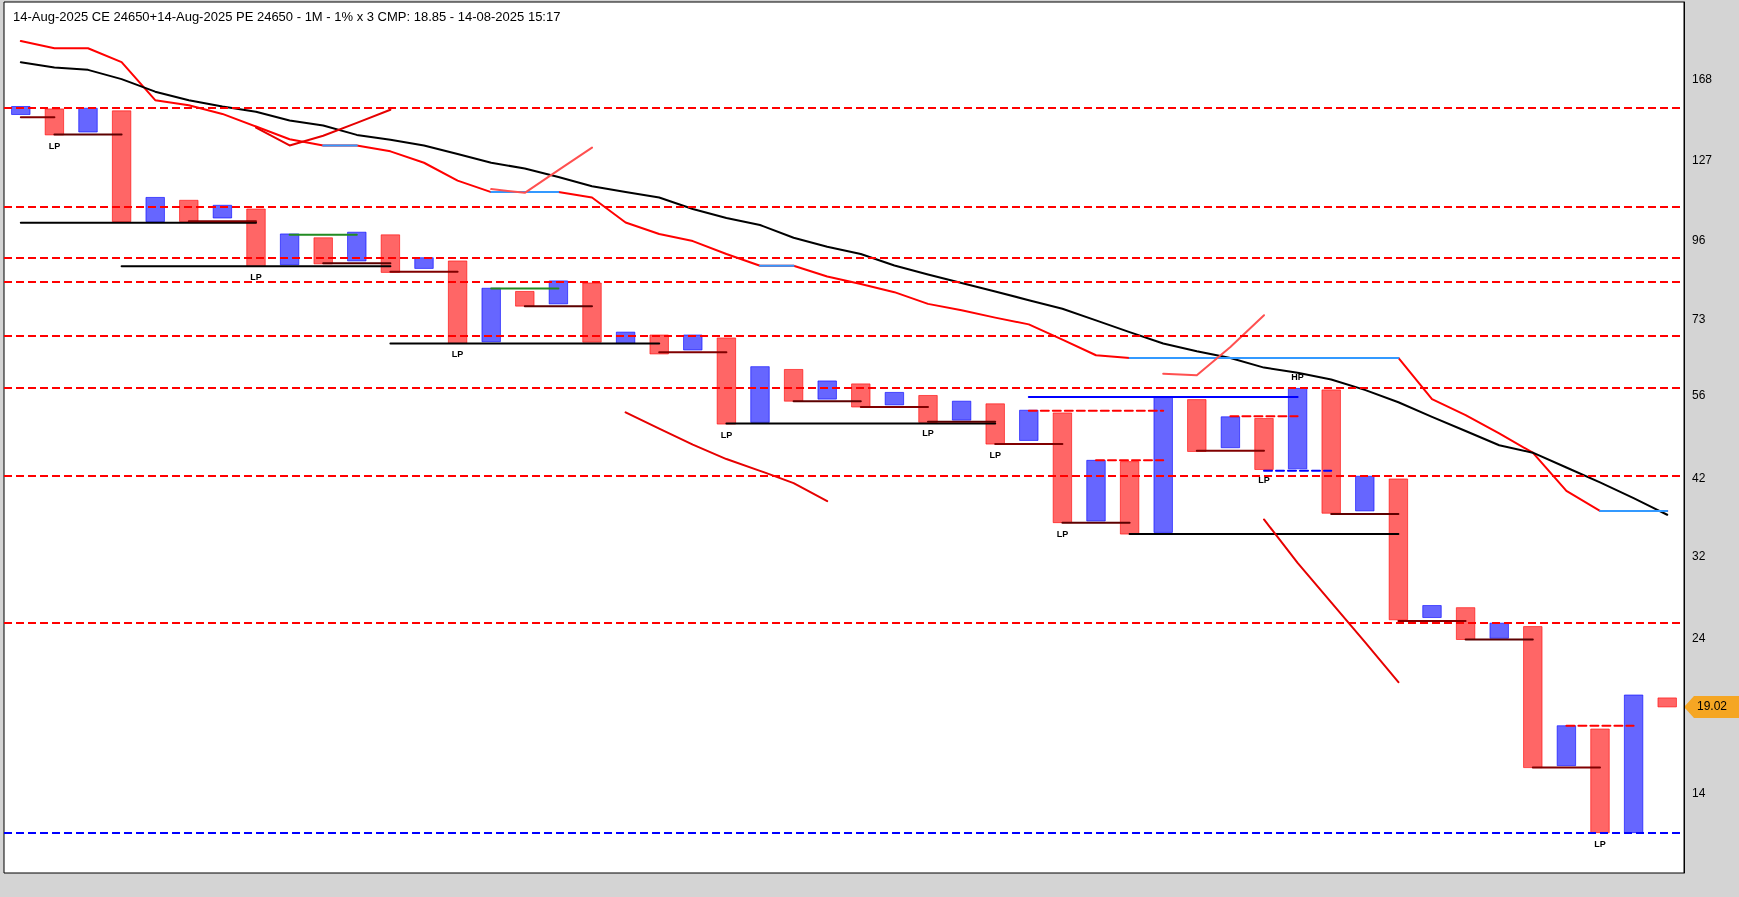 The height and width of the screenshot is (897, 1739). What do you see at coordinates (1297, 377) in the screenshot?
I see `data-label: HP` at bounding box center [1297, 377].